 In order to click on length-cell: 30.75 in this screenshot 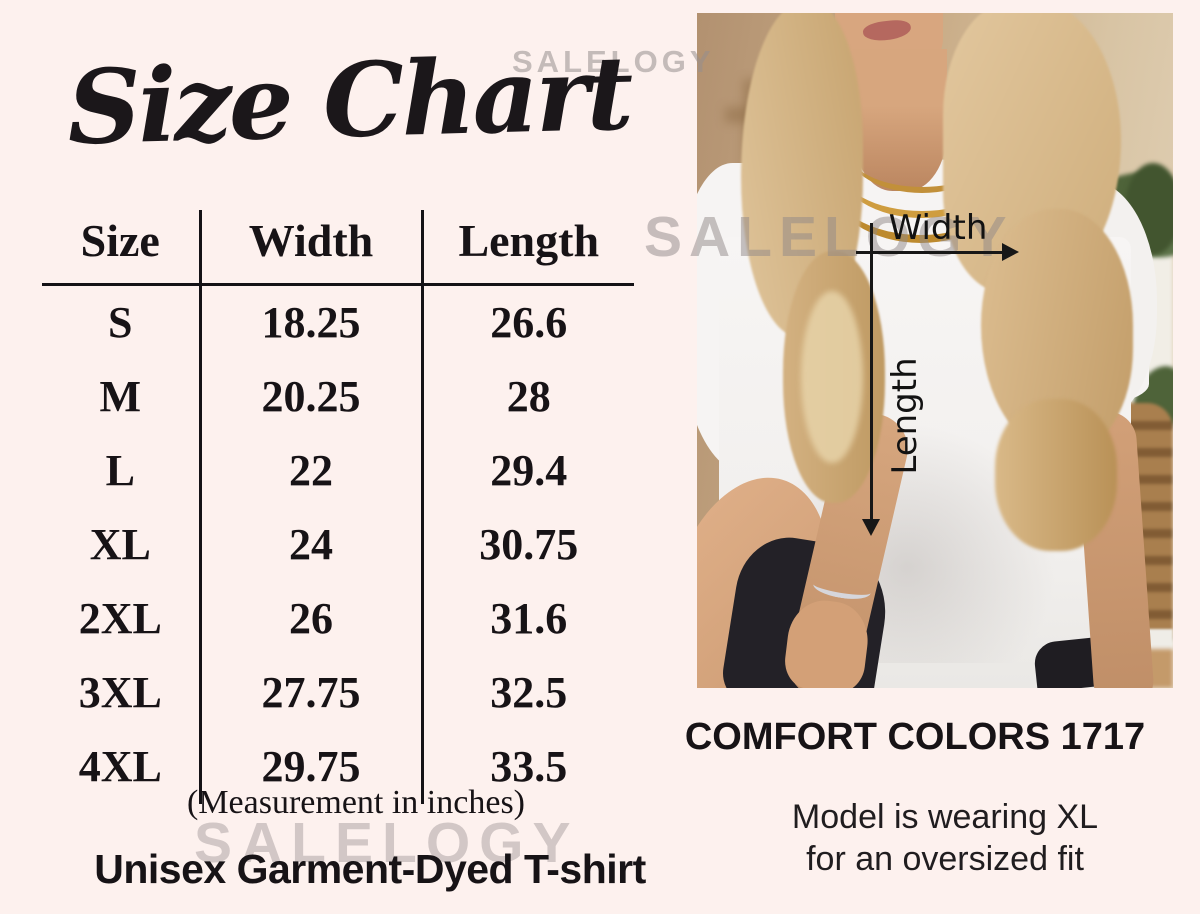, I will do `click(529, 544)`.